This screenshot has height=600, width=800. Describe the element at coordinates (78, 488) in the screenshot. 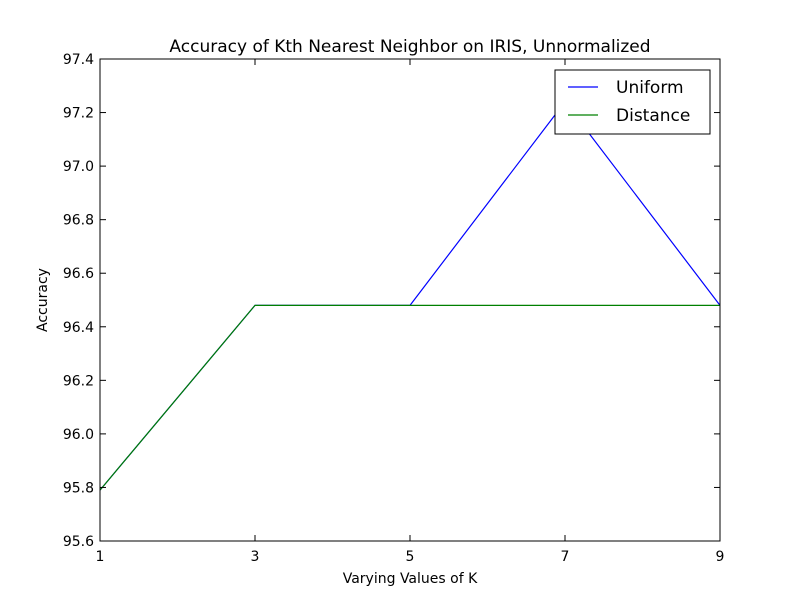

I see `y-tick-label: 95.8` at that location.